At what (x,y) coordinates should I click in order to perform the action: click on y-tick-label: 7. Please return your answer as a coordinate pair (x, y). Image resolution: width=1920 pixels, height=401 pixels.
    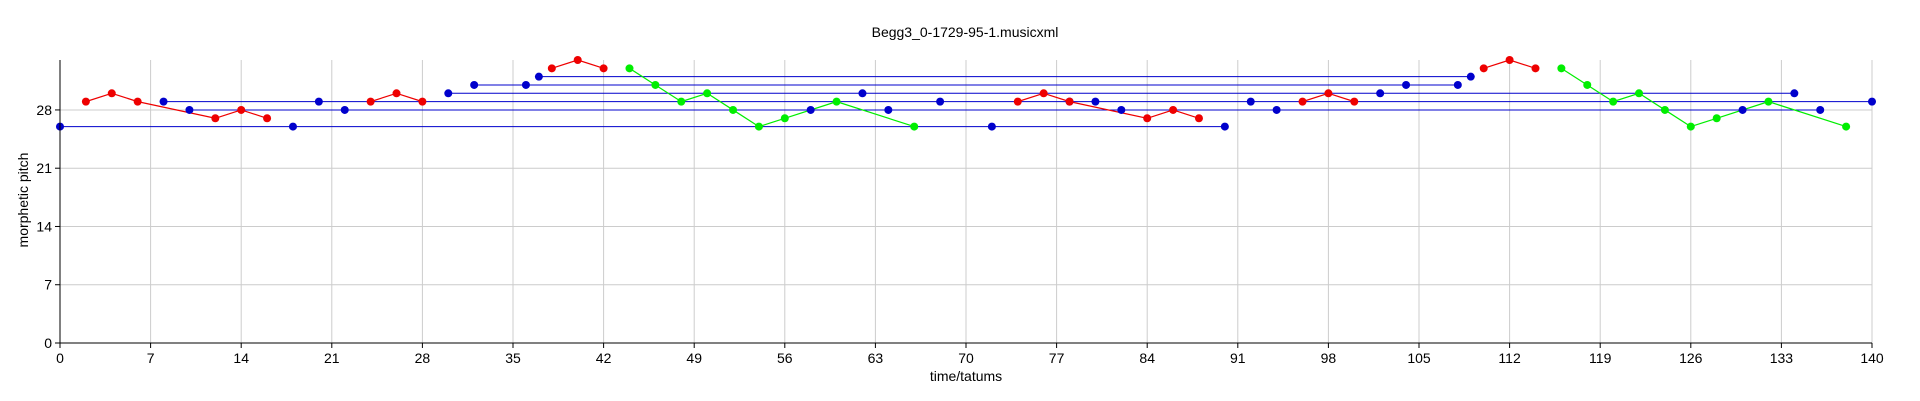
    Looking at the image, I should click on (48, 285).